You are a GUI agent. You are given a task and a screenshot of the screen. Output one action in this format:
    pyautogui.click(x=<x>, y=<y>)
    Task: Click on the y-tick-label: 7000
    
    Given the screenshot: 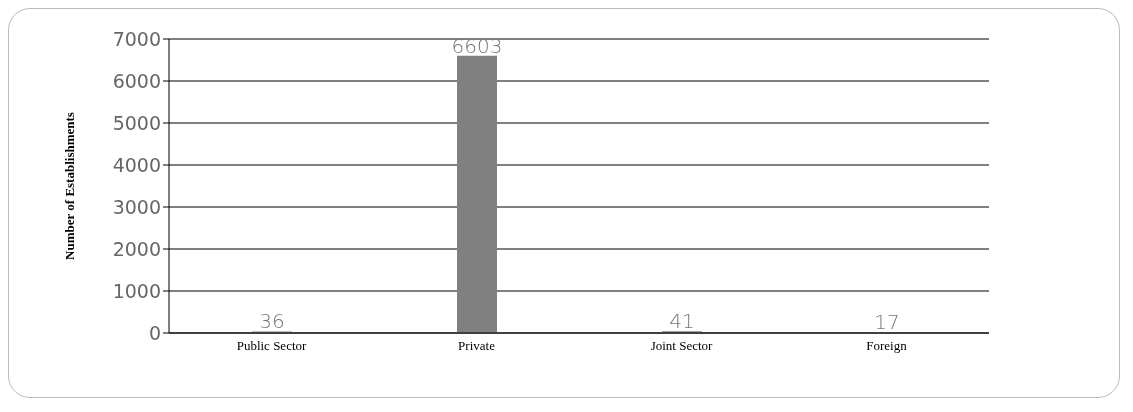 What is the action you would take?
    pyautogui.click(x=136, y=38)
    